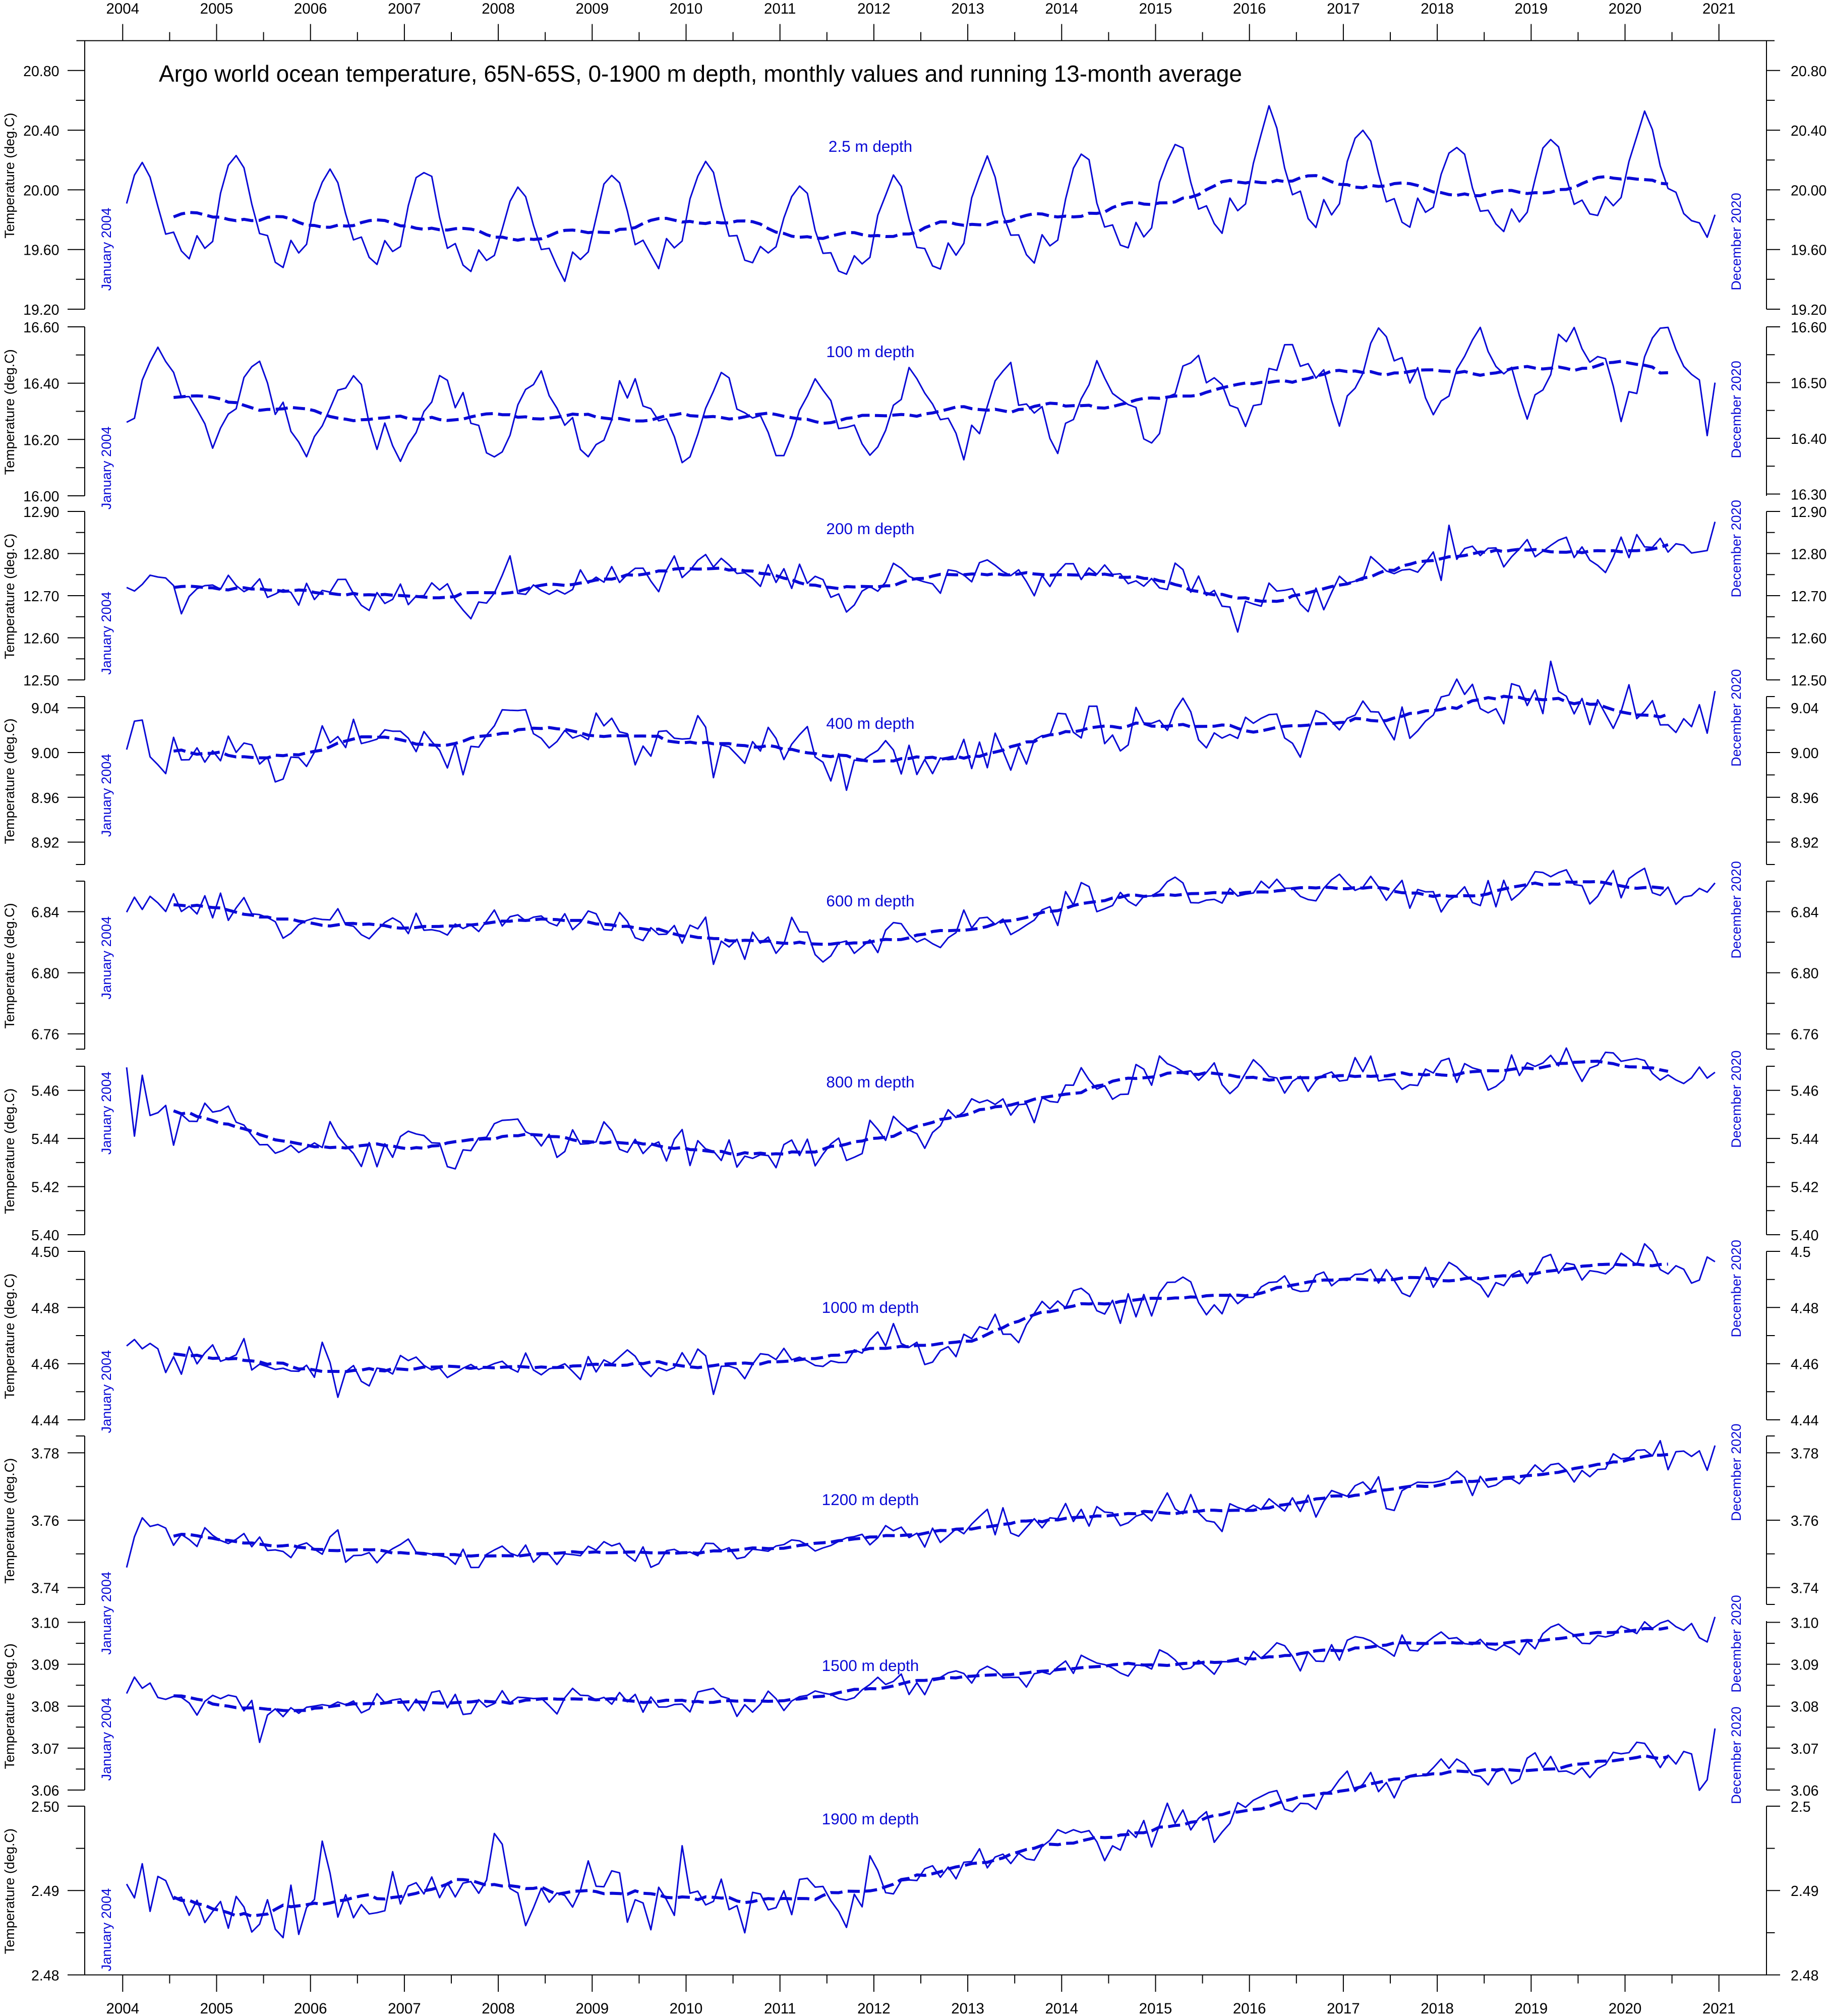  What do you see at coordinates (1343, 2008) in the screenshot?
I see `svg-text: 2017` at bounding box center [1343, 2008].